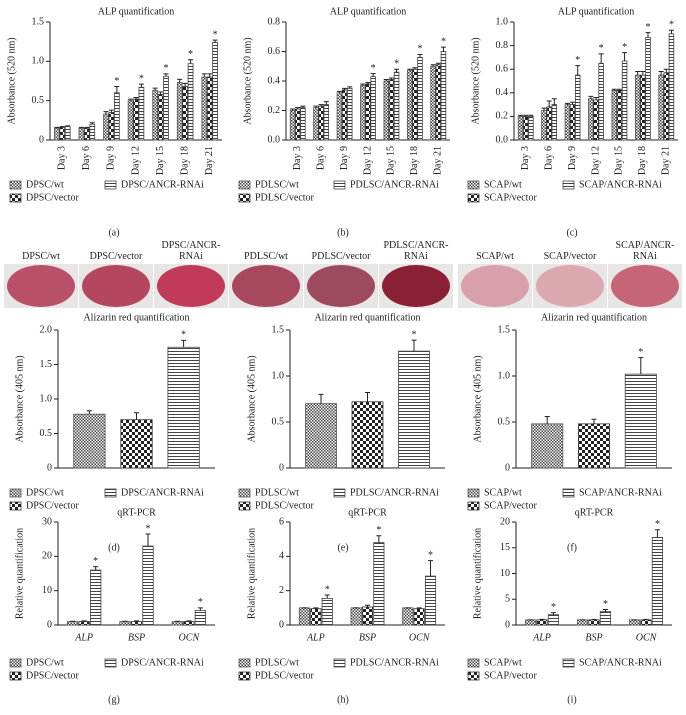  What do you see at coordinates (86, 158) in the screenshot?
I see `x-tick-label: Day 6` at bounding box center [86, 158].